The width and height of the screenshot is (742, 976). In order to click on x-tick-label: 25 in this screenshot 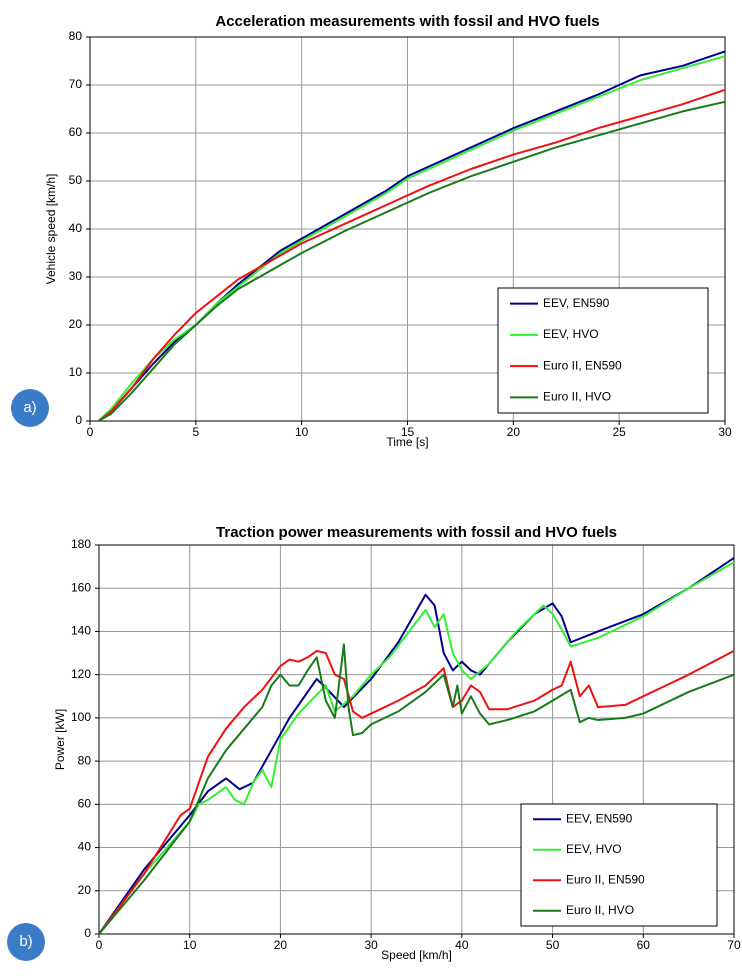, I will do `click(619, 432)`.